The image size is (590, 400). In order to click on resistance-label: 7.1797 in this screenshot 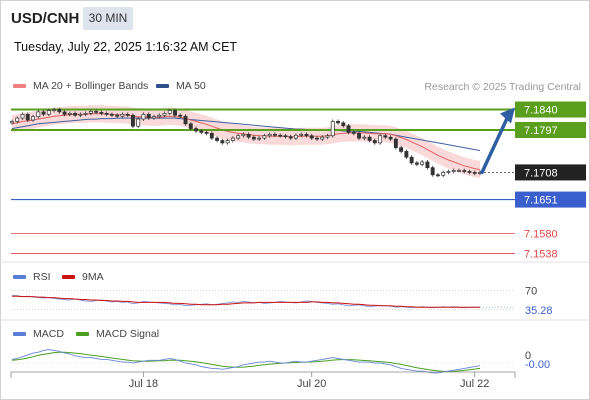, I will do `click(541, 131)`.